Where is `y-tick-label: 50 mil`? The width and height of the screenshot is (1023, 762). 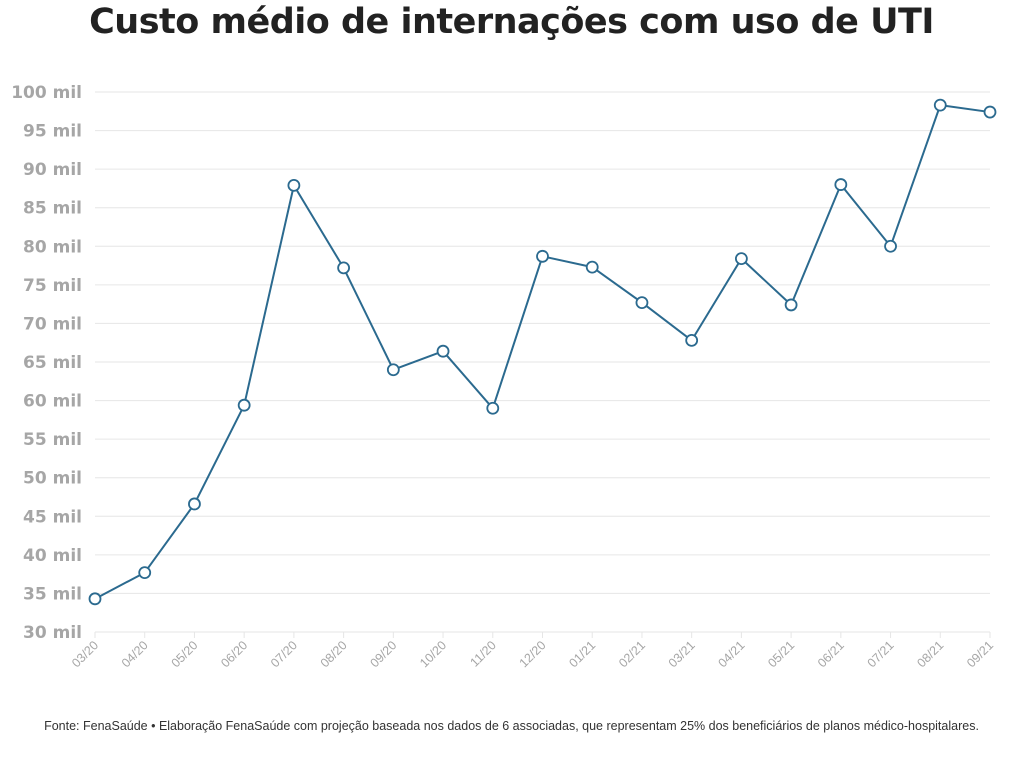 y-tick-label: 50 mil is located at coordinates (52, 479).